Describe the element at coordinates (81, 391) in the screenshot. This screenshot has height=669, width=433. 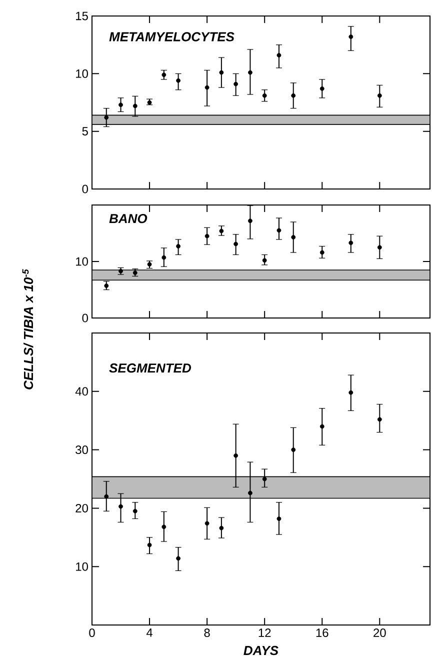
I see `y-tick-label: 40` at that location.